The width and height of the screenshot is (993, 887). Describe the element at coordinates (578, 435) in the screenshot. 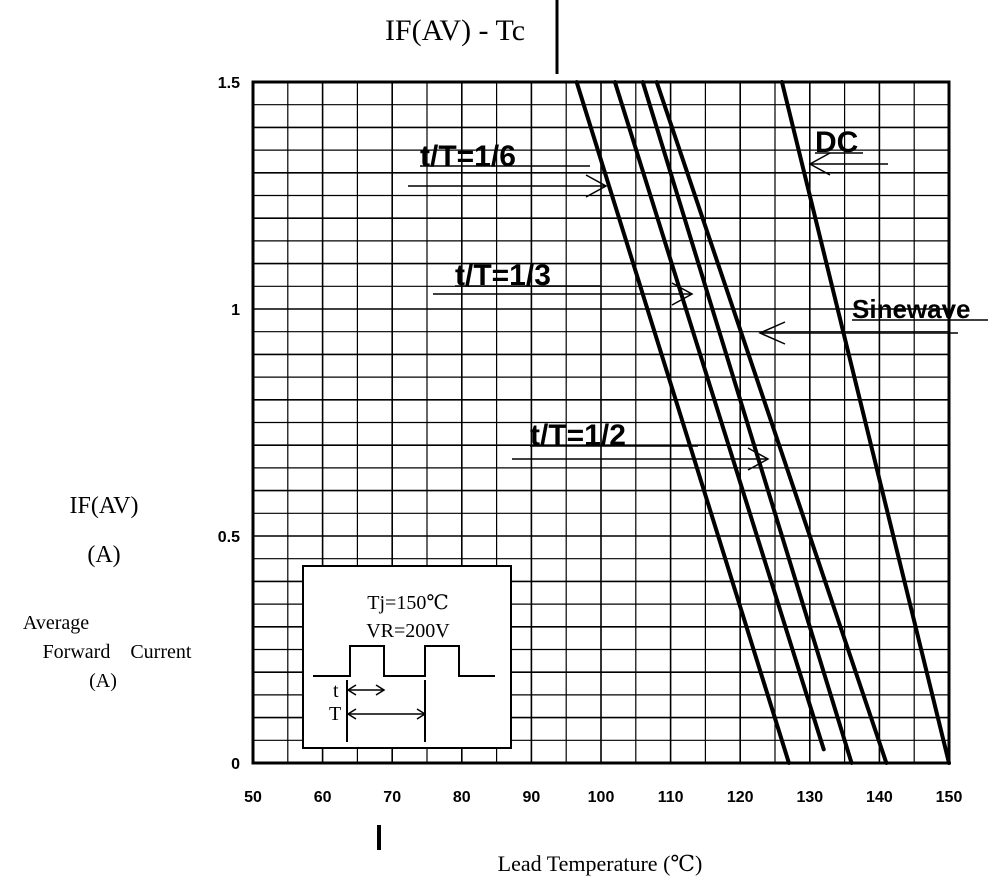

I see `annotation-1-2: t/T=1/2` at that location.